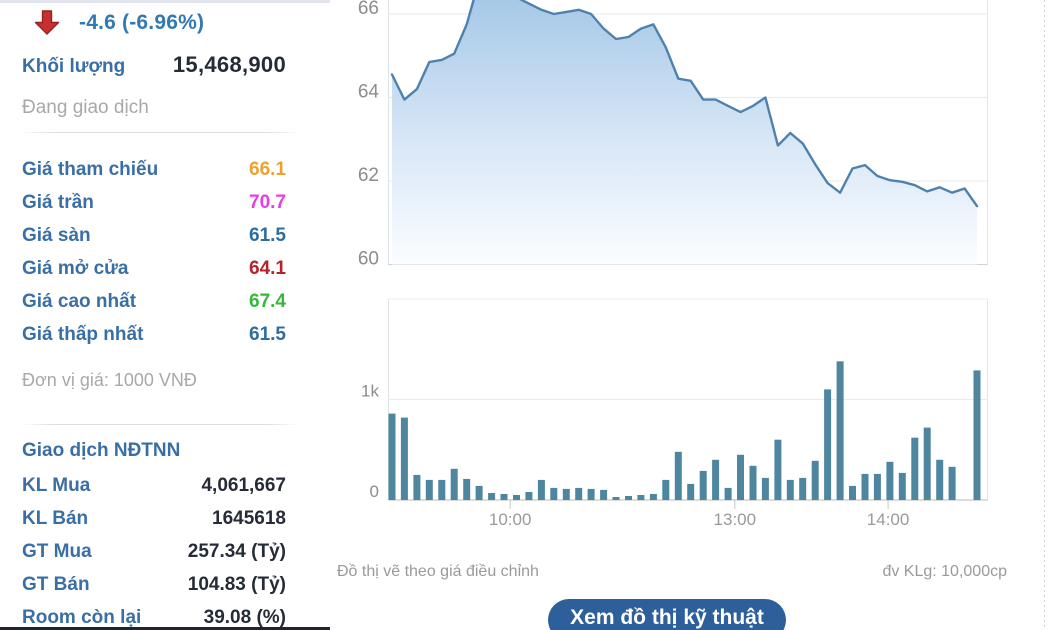  I want to click on time-tick-label: 14:00, so click(888, 519).